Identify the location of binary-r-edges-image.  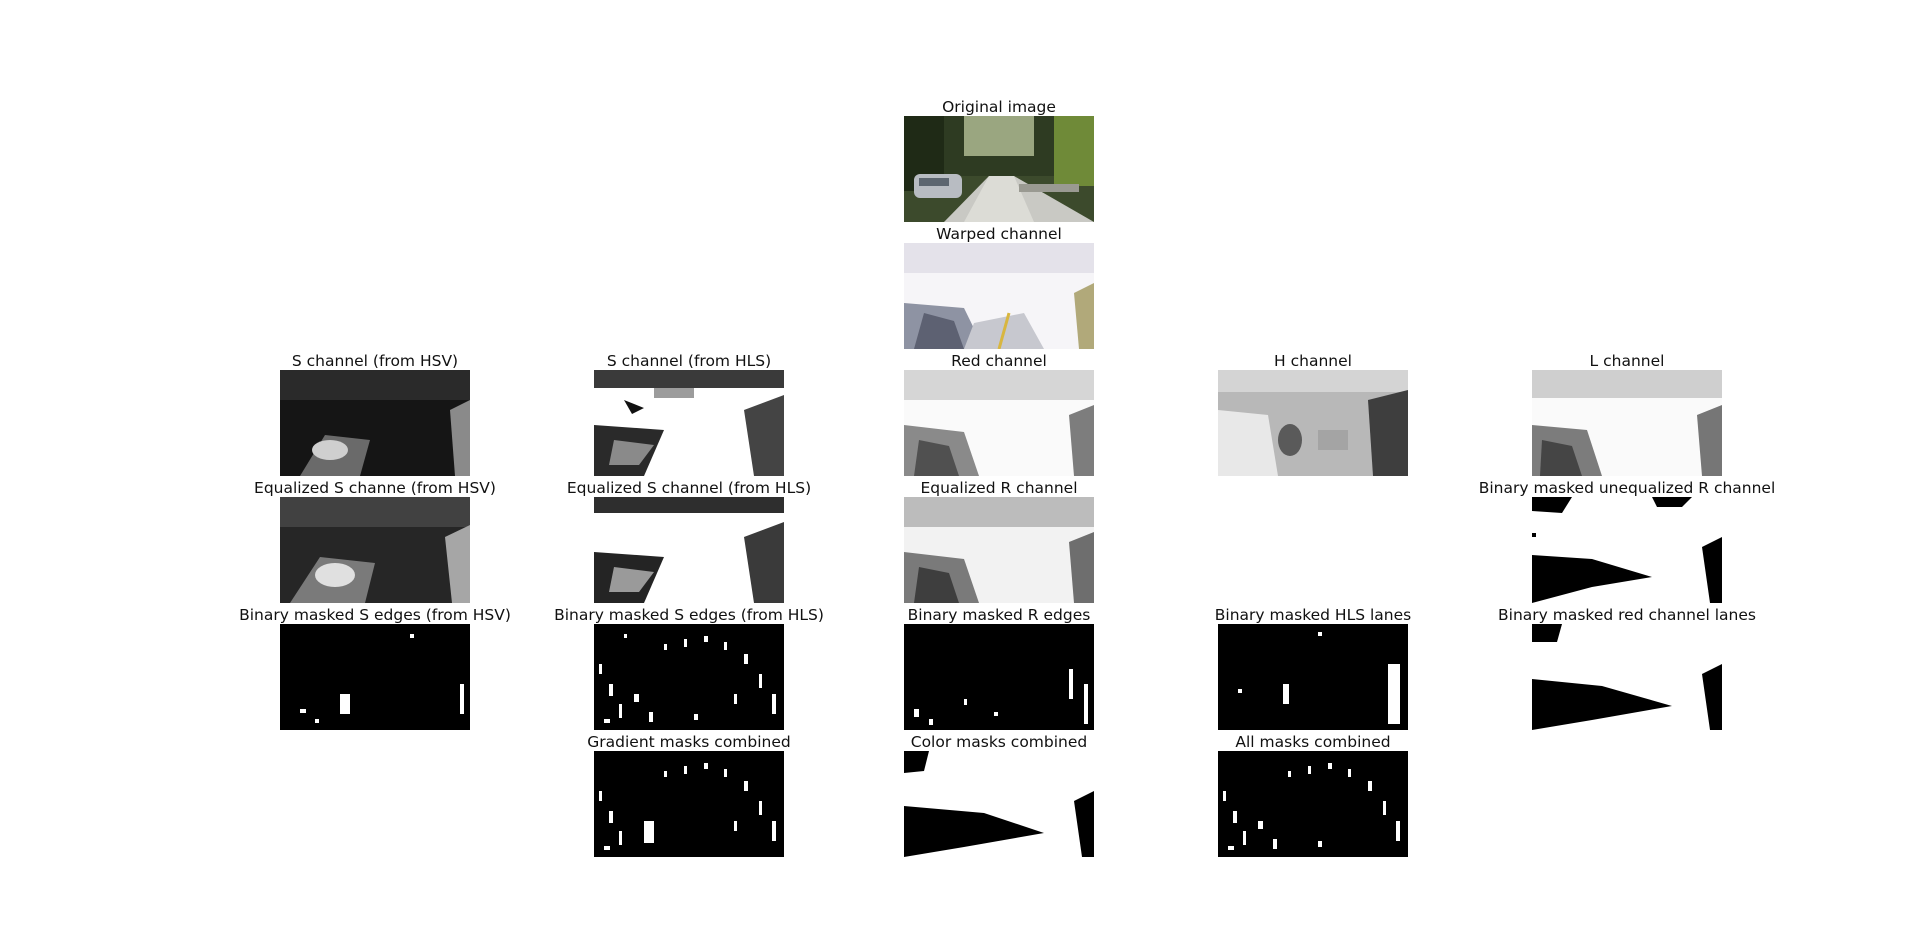
(999, 677).